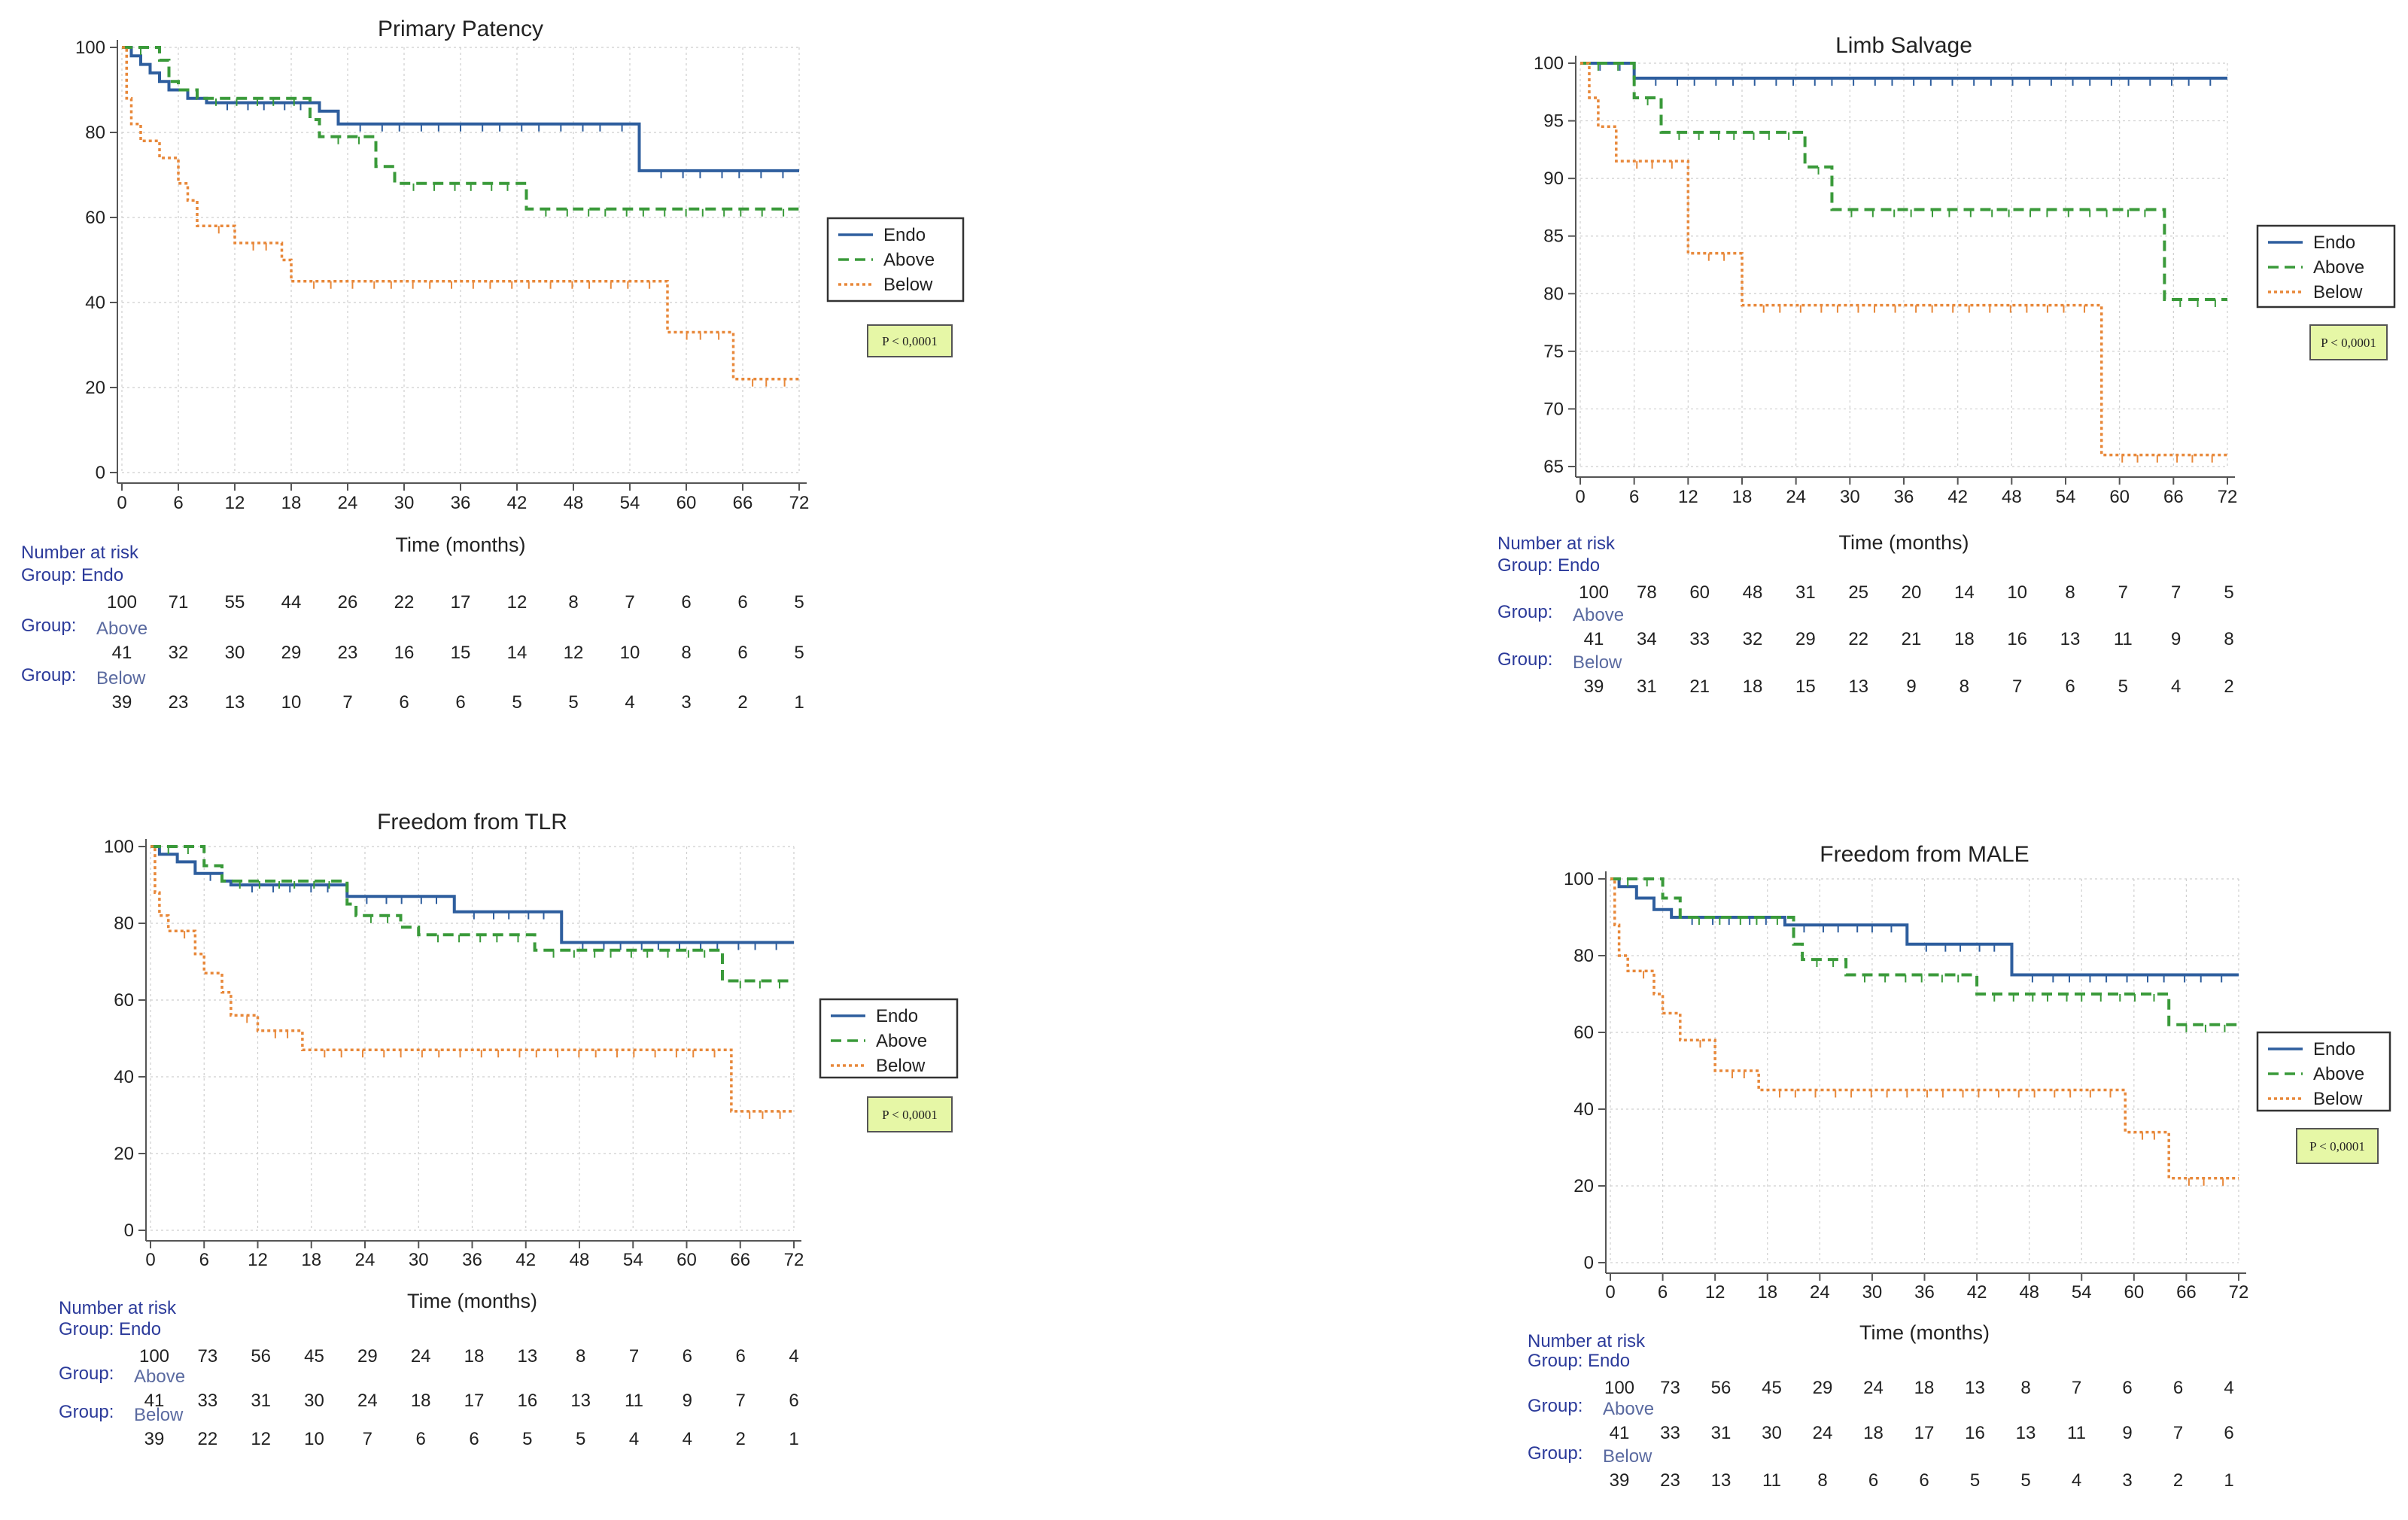  Describe the element at coordinates (72, 575) in the screenshot. I see `risk-group-header-endo: Group: Endo` at that location.